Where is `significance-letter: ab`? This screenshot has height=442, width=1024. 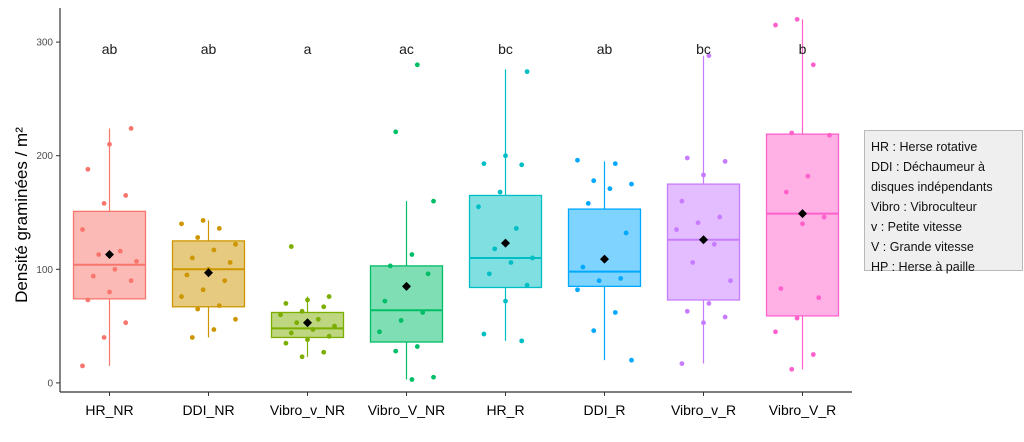 significance-letter: ab is located at coordinates (209, 49).